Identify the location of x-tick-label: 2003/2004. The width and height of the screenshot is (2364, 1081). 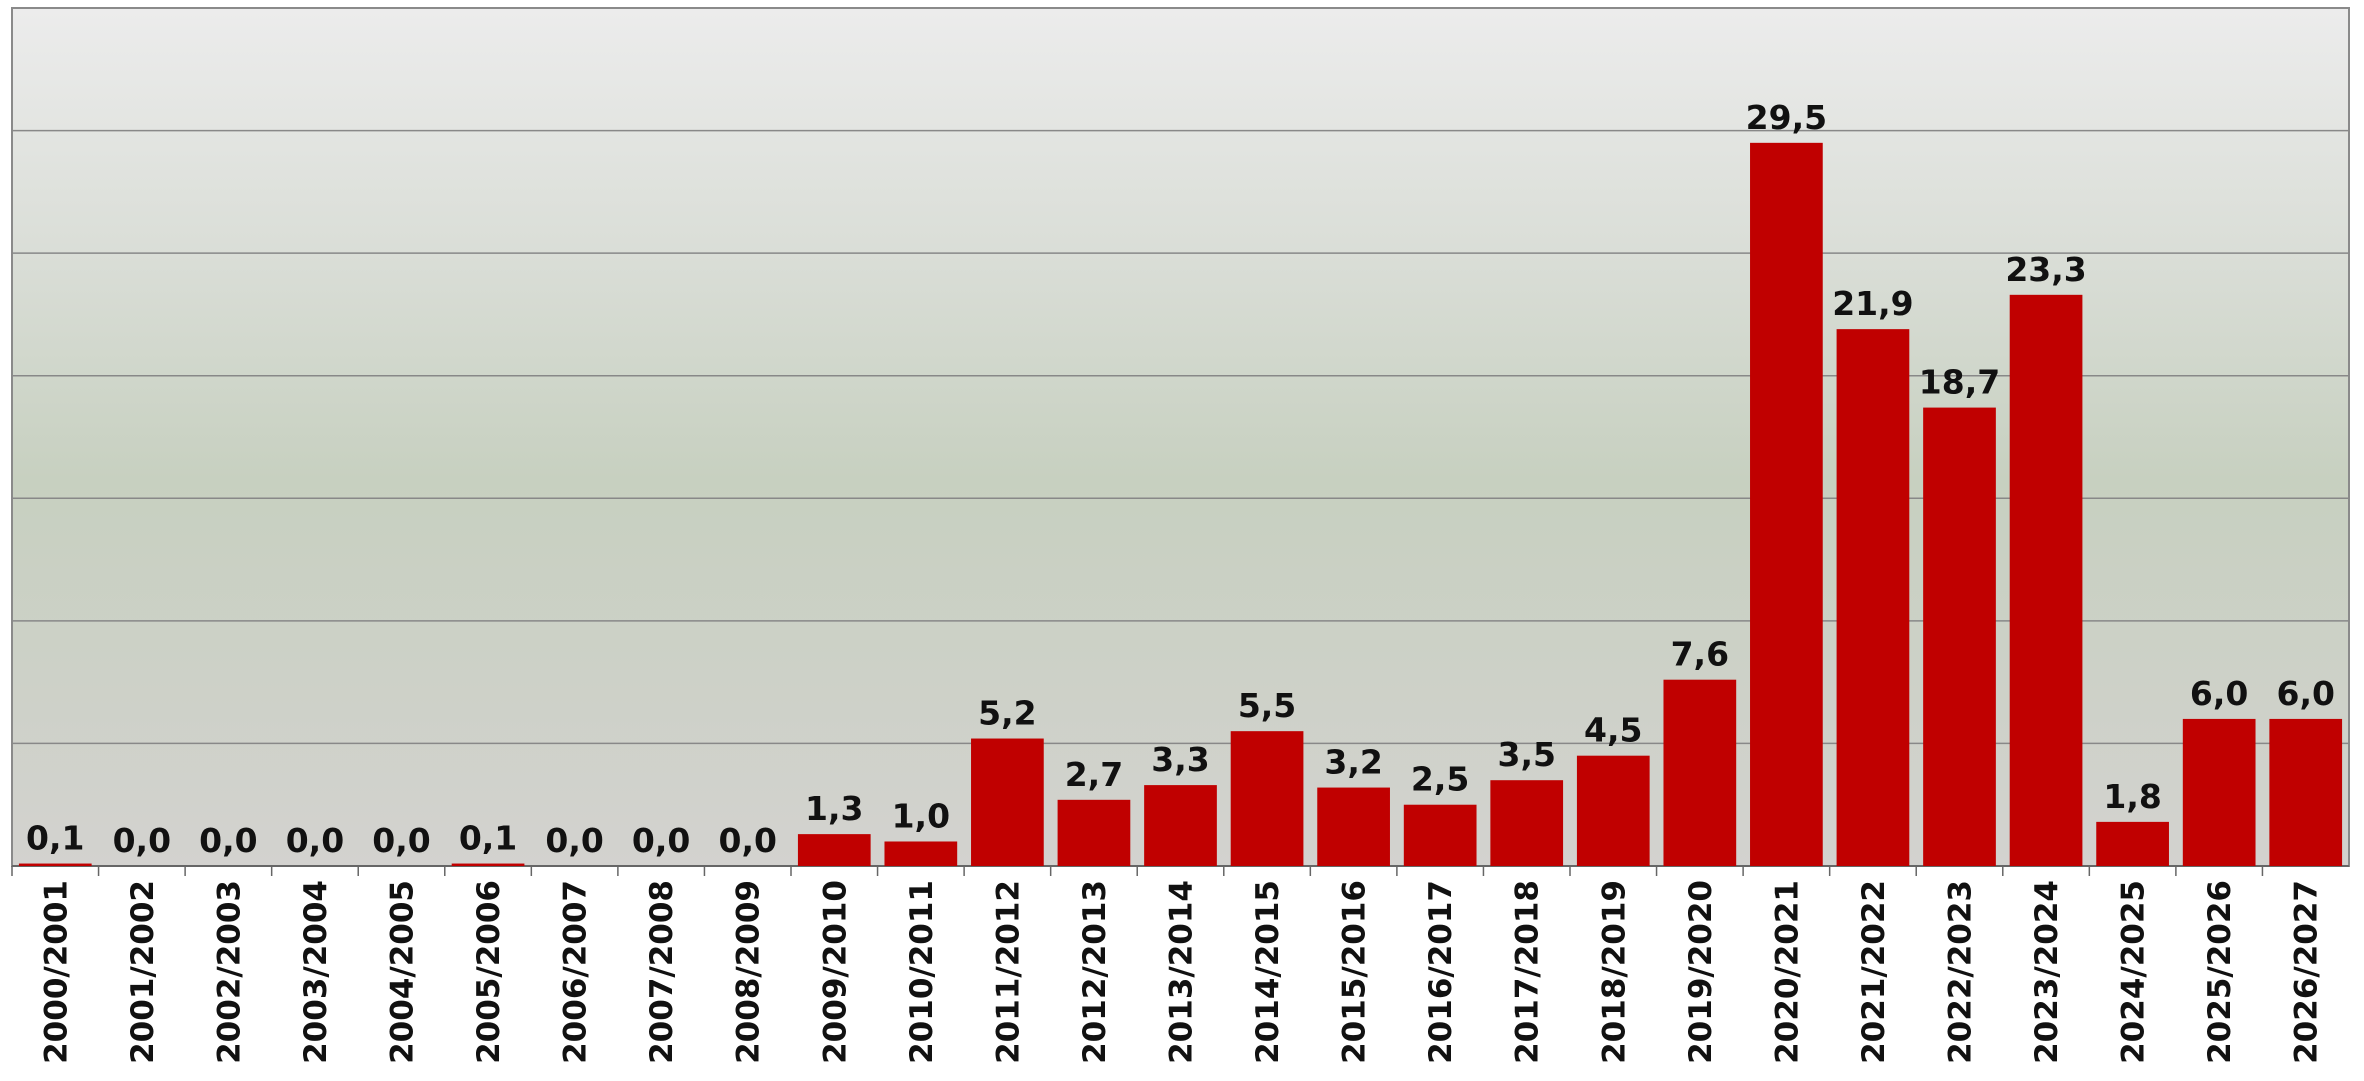
(316, 972).